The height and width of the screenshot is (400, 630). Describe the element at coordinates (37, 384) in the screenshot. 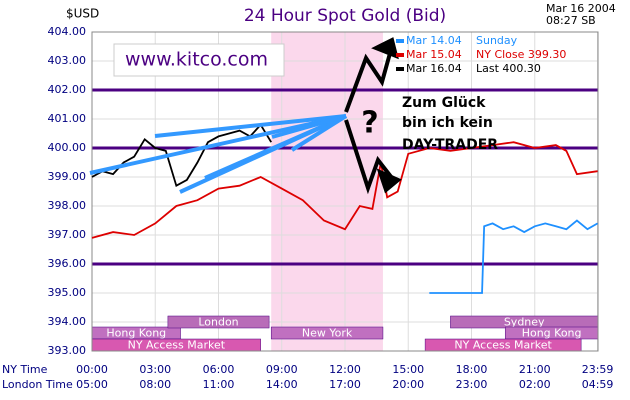

I see `x2-row-label: London Time` at that location.